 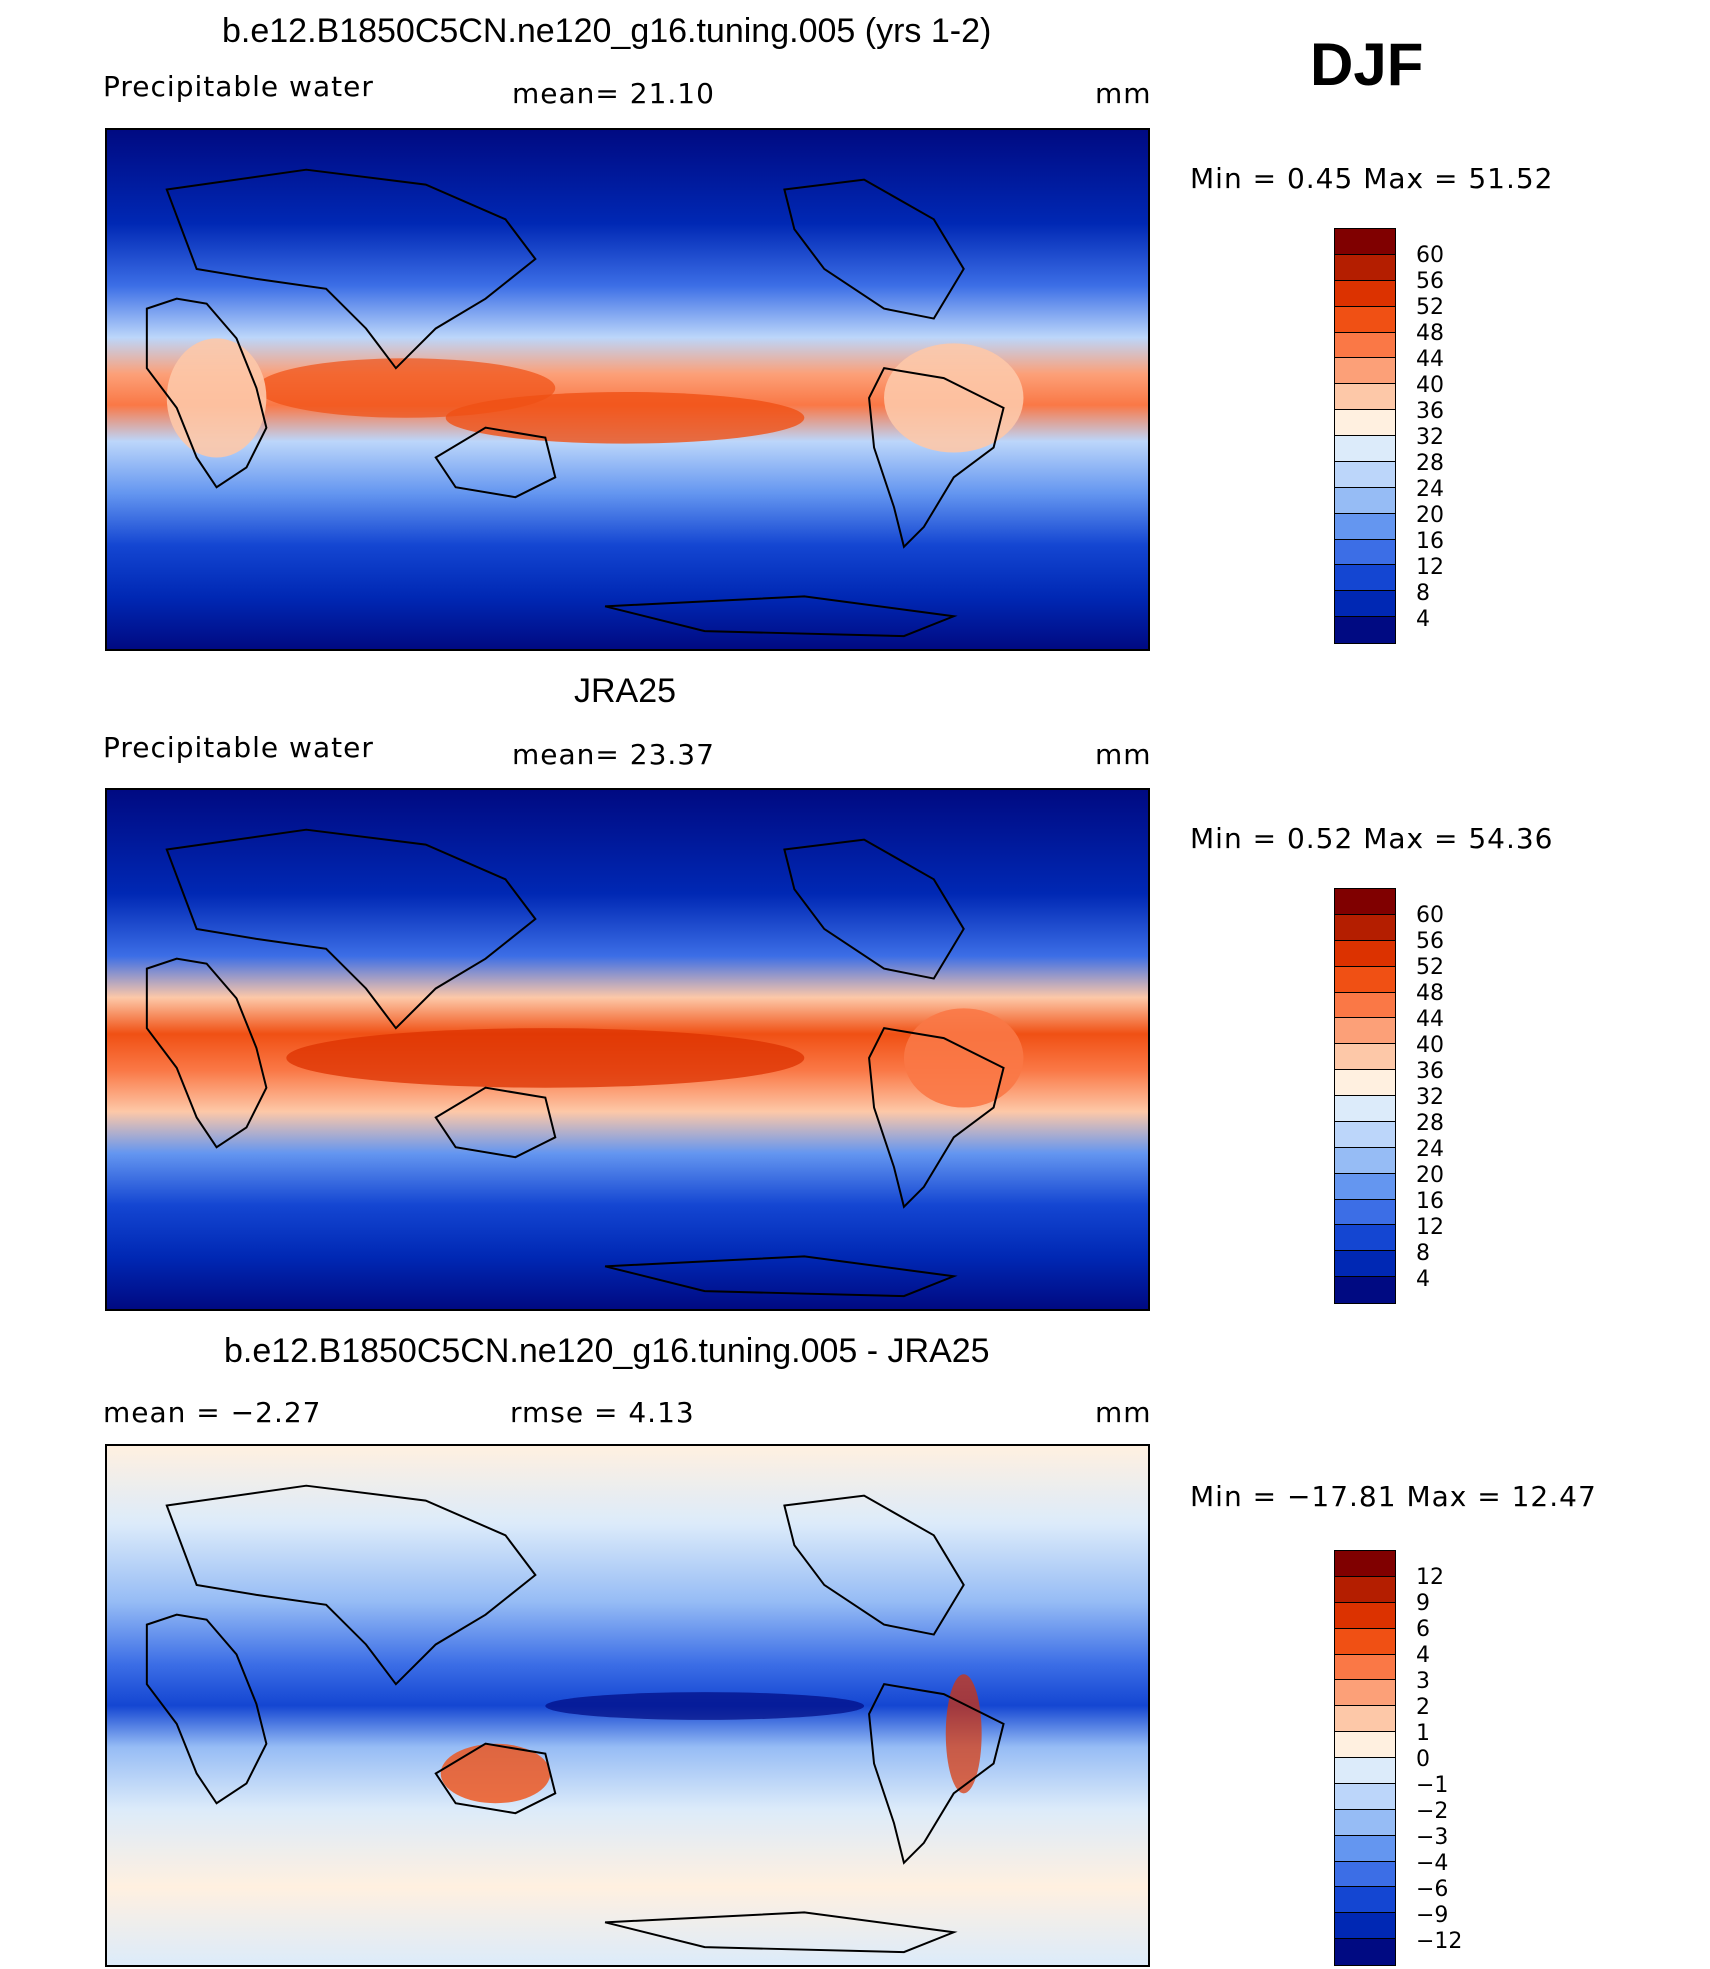 I want to click on panel3-rmse-label: rmse = 4.13, so click(x=602, y=1412).